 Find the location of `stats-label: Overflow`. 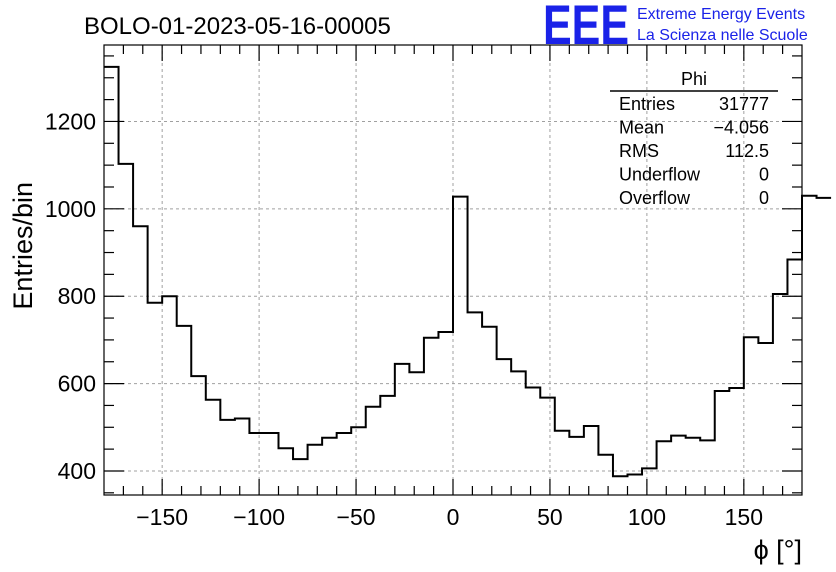

stats-label: Overflow is located at coordinates (655, 198).